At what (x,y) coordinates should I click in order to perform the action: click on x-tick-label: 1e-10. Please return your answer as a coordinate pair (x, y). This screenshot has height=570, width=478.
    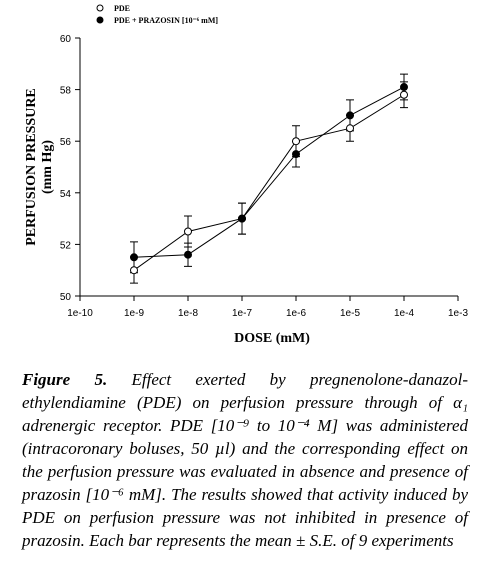
    Looking at the image, I should click on (80, 313).